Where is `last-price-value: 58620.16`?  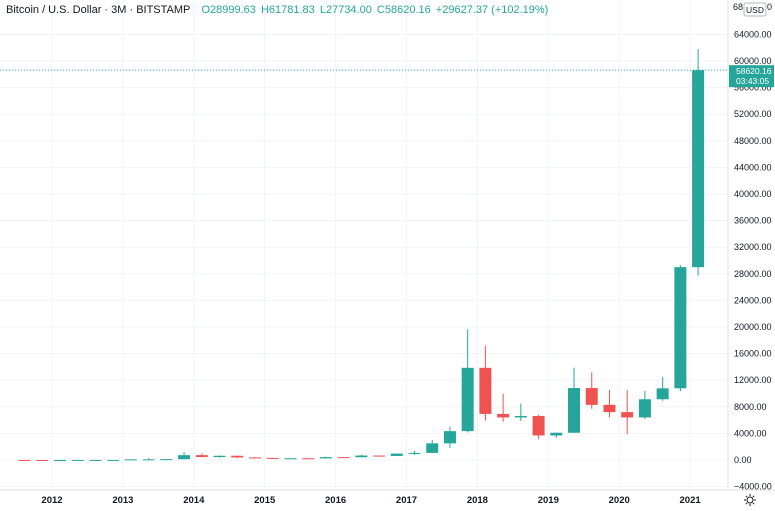 last-price-value: 58620.16 is located at coordinates (754, 71).